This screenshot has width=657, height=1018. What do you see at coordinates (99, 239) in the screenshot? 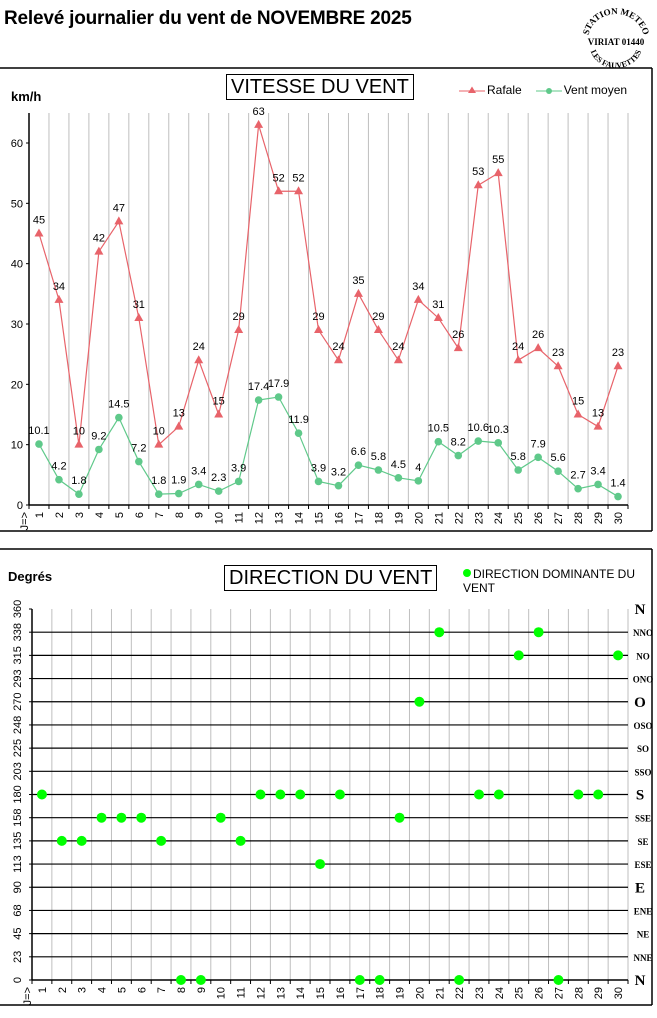
I see `gust-value-label: 42` at bounding box center [99, 239].